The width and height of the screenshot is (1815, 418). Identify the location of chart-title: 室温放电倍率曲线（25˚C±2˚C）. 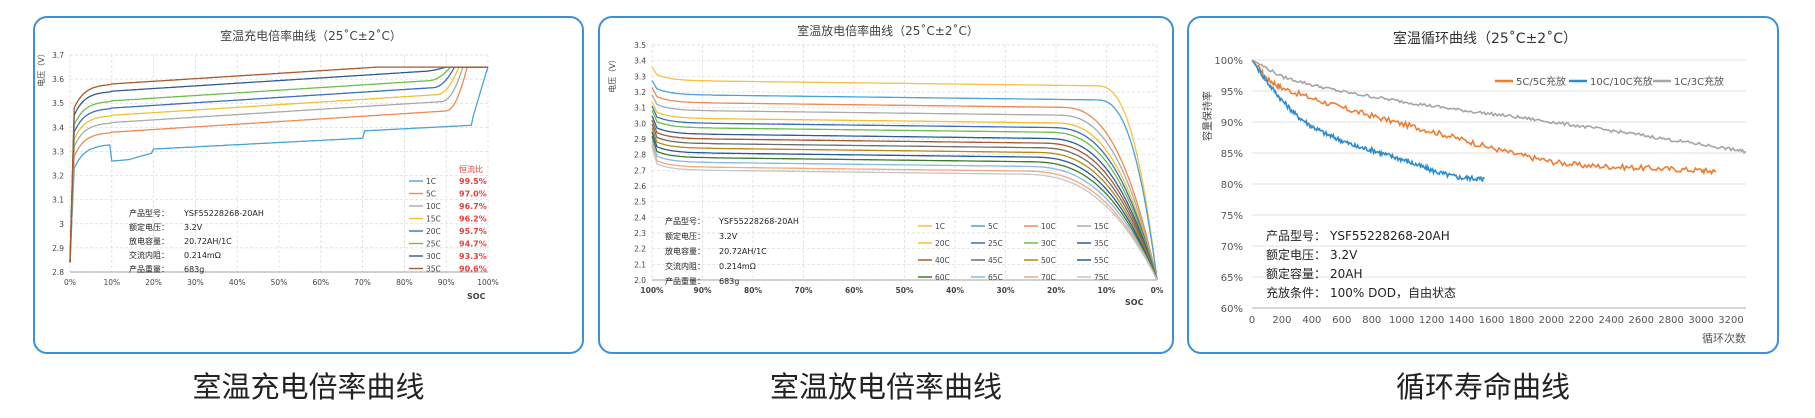
(888, 30).